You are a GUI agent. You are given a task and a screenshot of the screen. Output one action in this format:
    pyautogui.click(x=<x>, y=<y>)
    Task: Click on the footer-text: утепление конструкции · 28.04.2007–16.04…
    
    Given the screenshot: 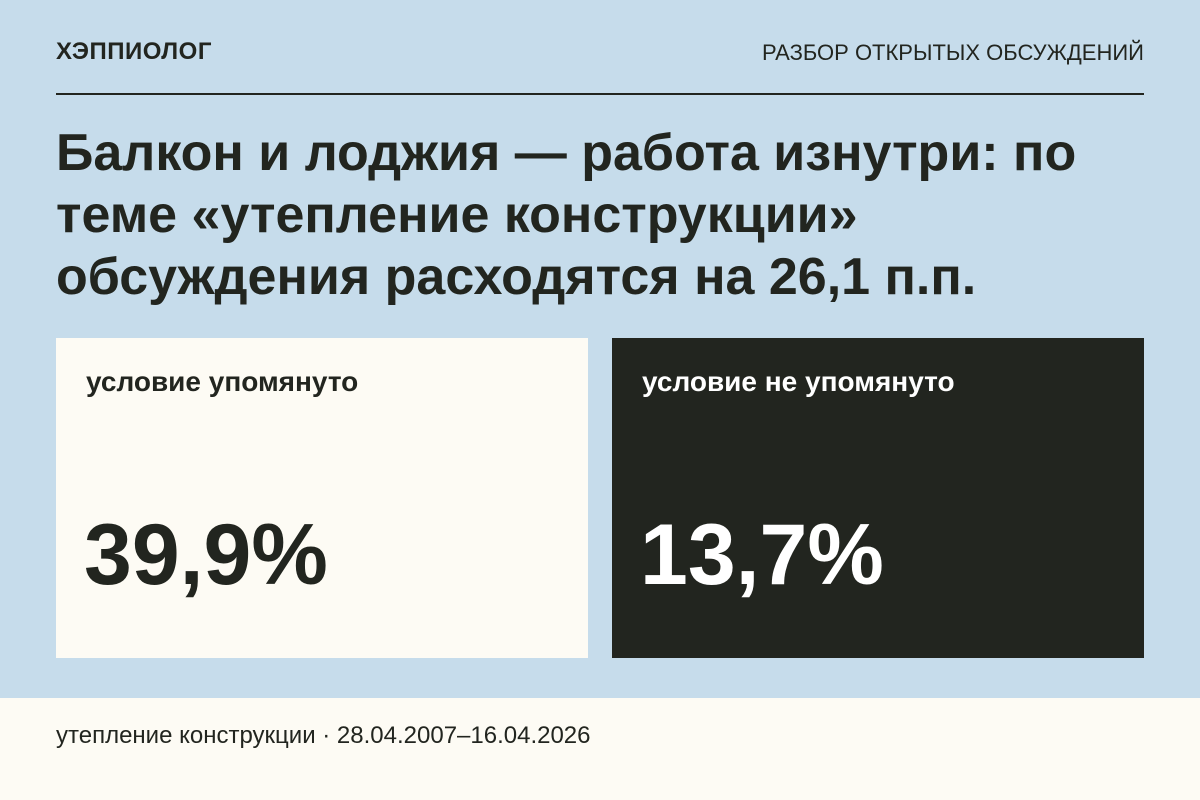 What is the action you would take?
    pyautogui.click(x=323, y=735)
    